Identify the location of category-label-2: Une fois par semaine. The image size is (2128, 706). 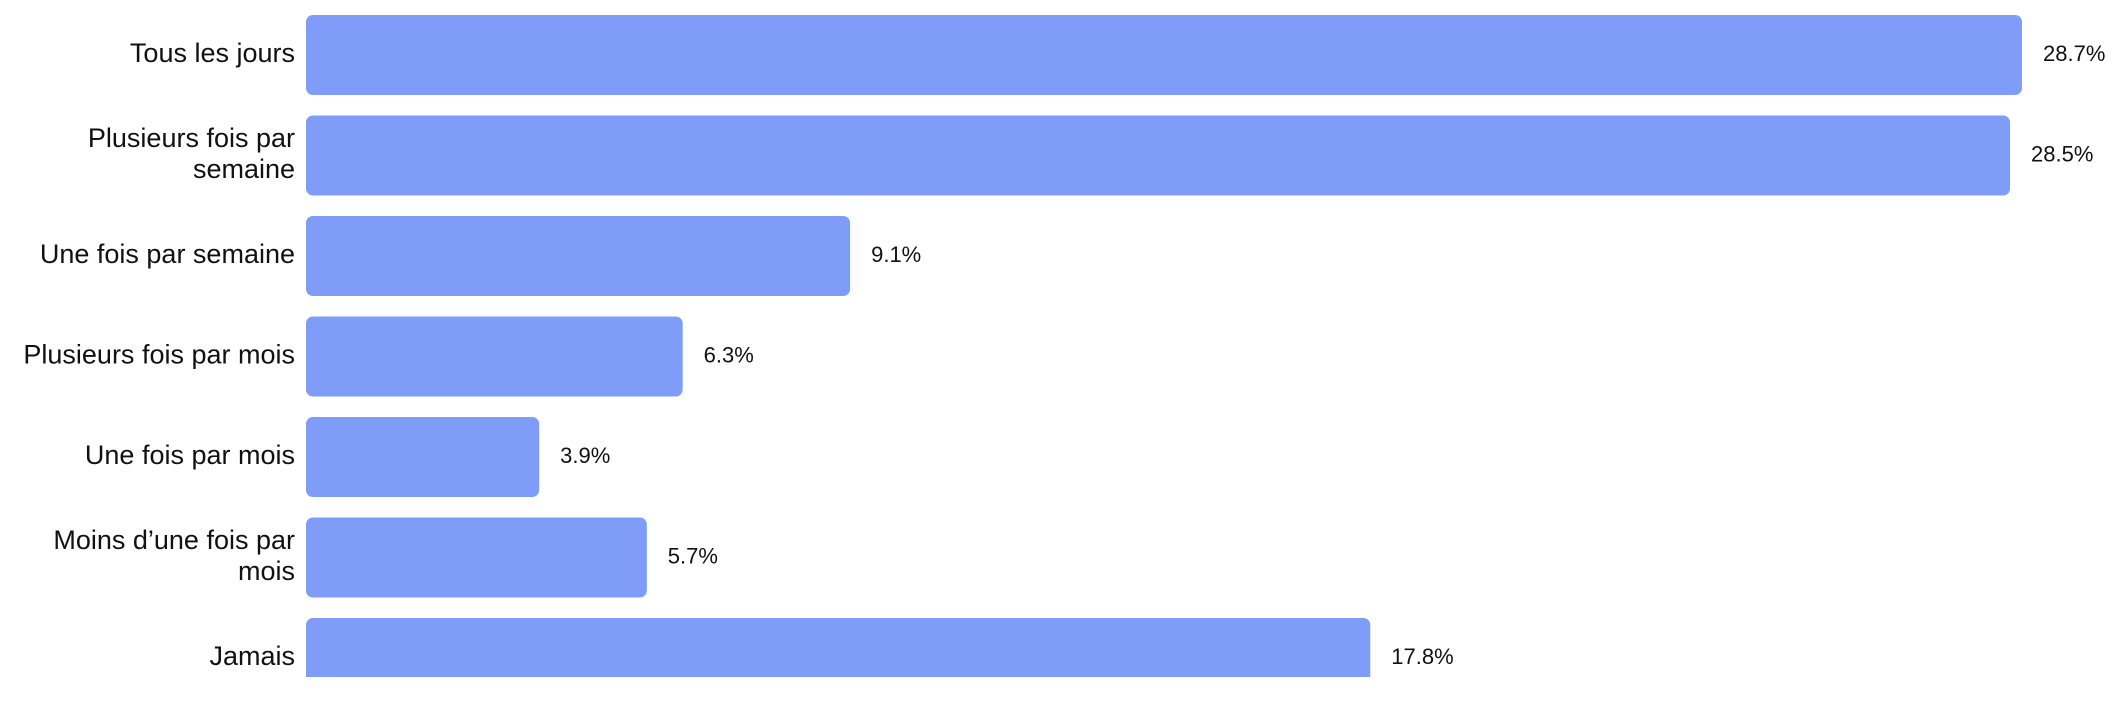
(167, 254).